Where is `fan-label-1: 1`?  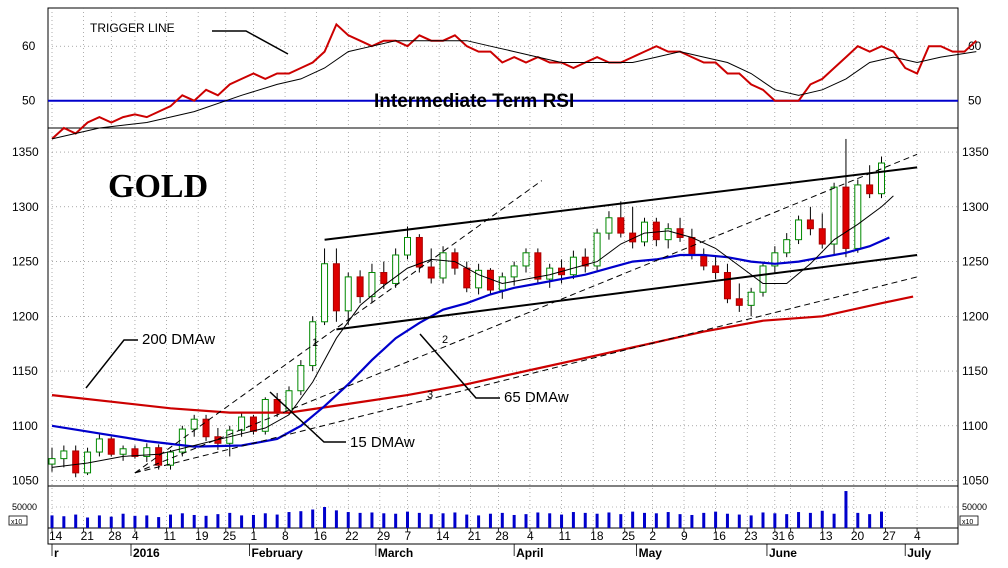
fan-label-1: 1 is located at coordinates (315, 343).